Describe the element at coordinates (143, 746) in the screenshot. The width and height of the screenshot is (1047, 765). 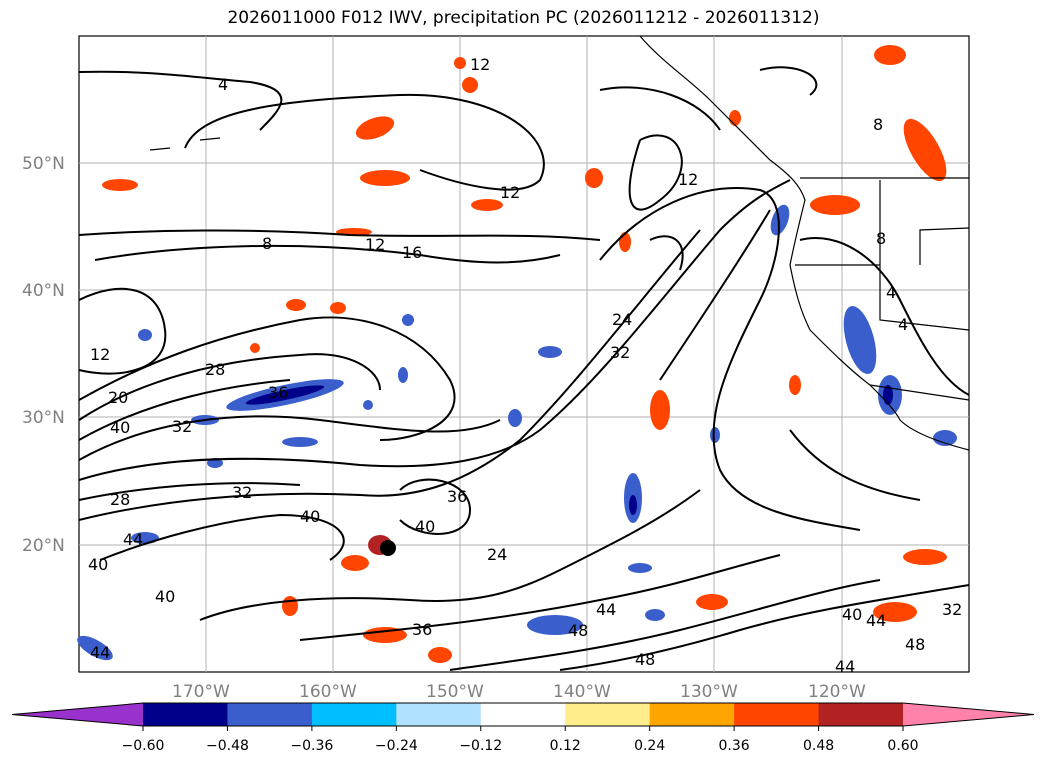
I see `colorbar-tick-label: −0.60` at that location.